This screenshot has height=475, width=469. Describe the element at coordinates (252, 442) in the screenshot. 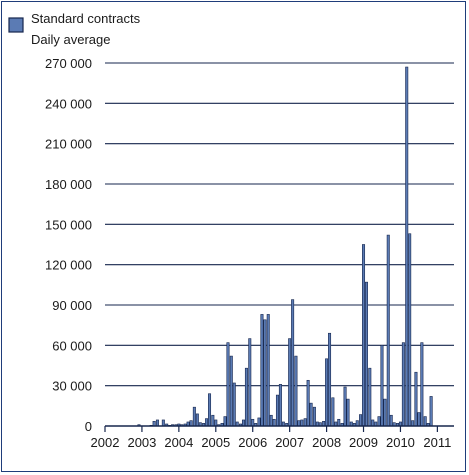

I see `x-tick-label: 2006` at that location.